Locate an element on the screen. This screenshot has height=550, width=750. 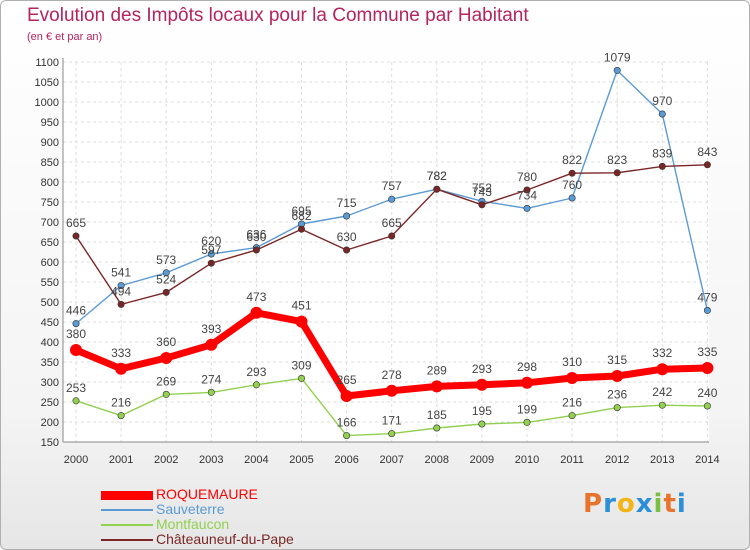
y-tick-label: 450 is located at coordinates (50, 323).